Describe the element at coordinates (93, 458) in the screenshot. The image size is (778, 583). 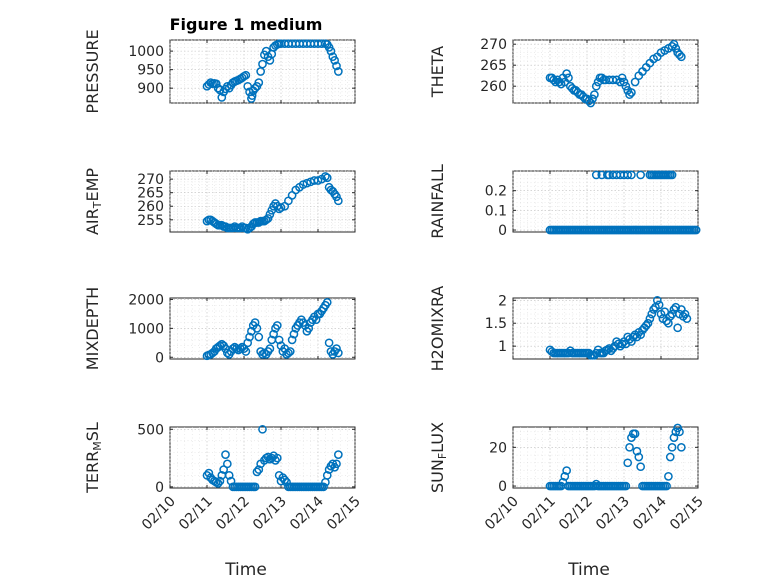
I see `y-axis-label: TERRMSL` at that location.